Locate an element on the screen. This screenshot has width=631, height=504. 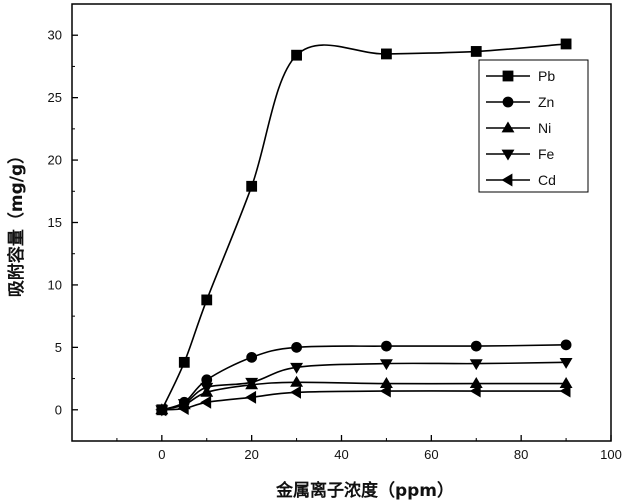
x-tick-label: 40 is located at coordinates (341, 454).